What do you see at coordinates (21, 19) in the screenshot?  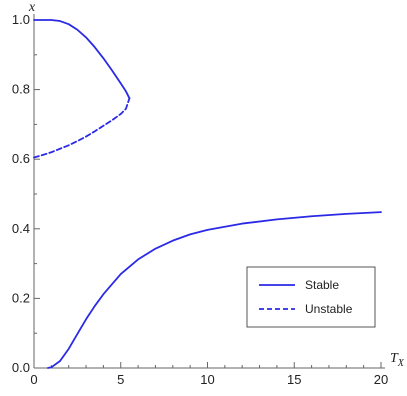 I see `y-tick-label: 1.0` at bounding box center [21, 19].